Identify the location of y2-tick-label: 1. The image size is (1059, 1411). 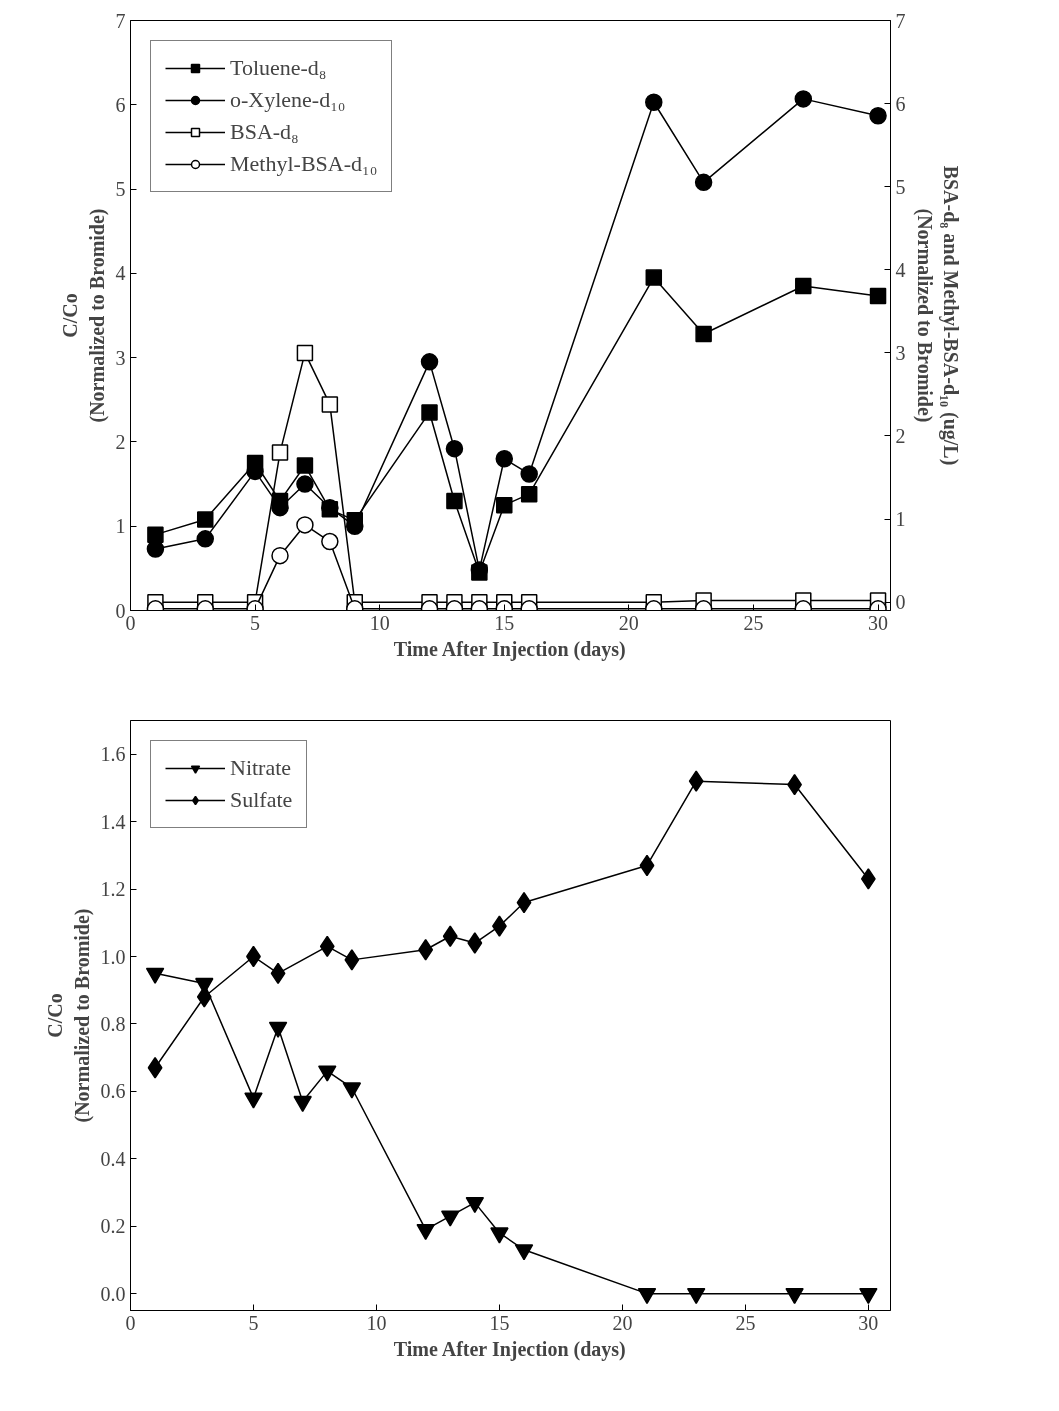
(900, 519).